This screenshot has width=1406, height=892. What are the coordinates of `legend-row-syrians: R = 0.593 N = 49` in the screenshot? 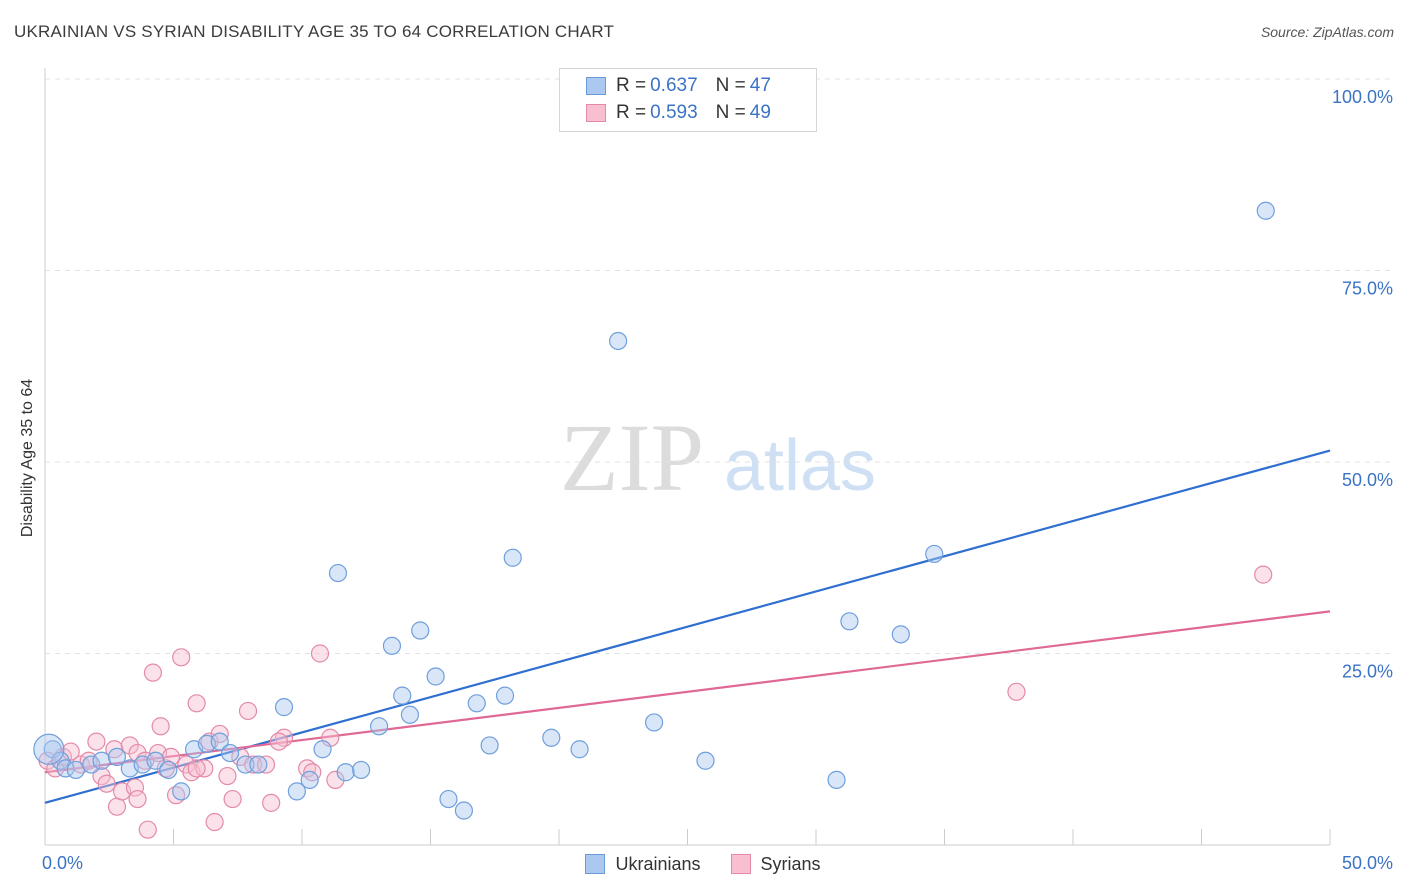 It's located at (678, 113).